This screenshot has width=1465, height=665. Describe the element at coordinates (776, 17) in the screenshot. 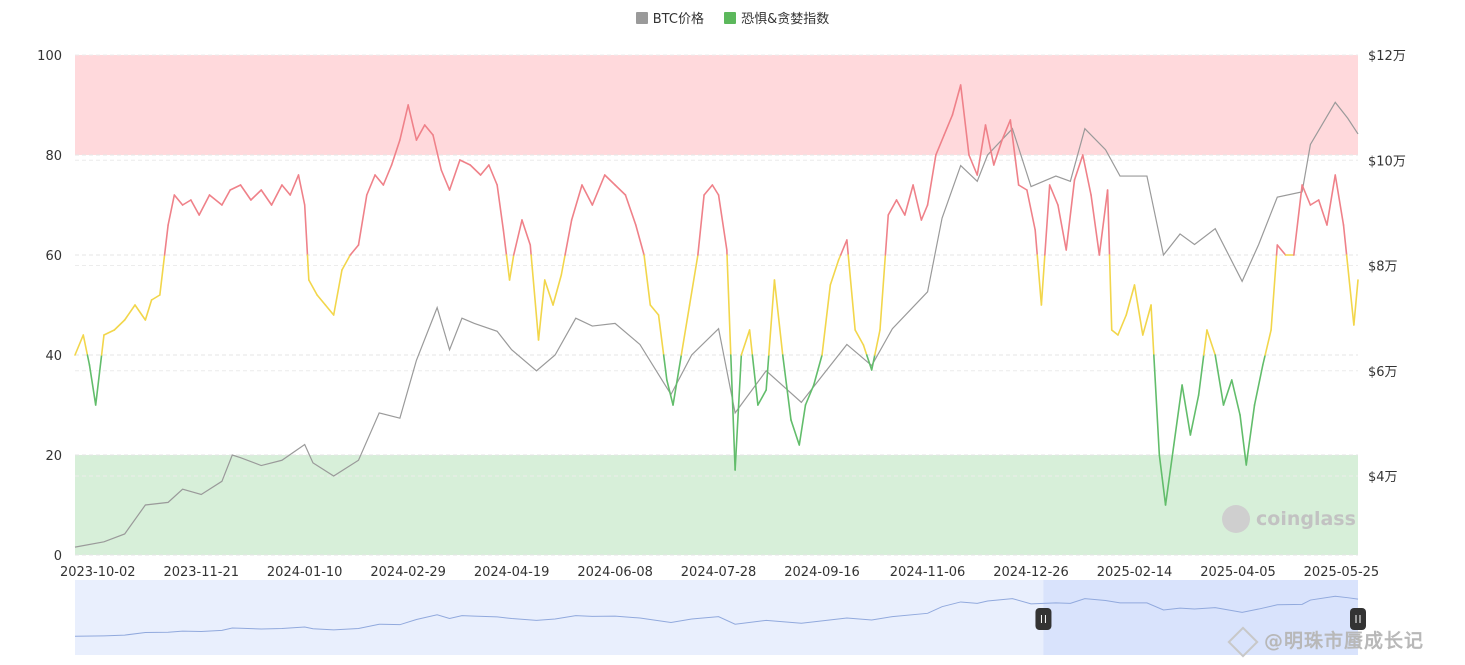

I see `legend-item-fng: 恐惧&贪婪指数` at that location.